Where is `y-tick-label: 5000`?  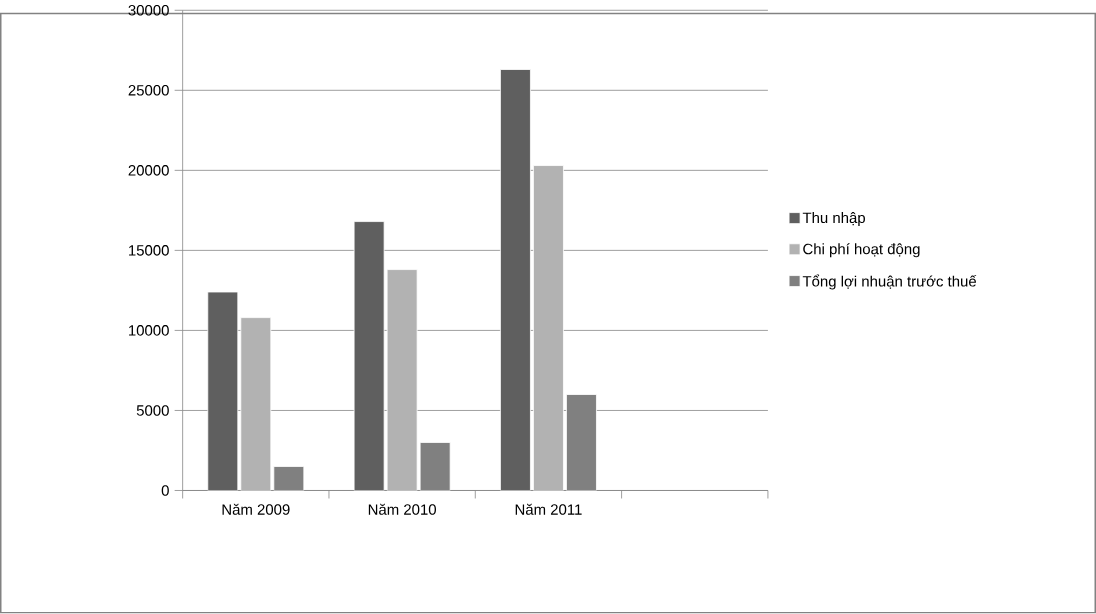 y-tick-label: 5000 is located at coordinates (152, 410).